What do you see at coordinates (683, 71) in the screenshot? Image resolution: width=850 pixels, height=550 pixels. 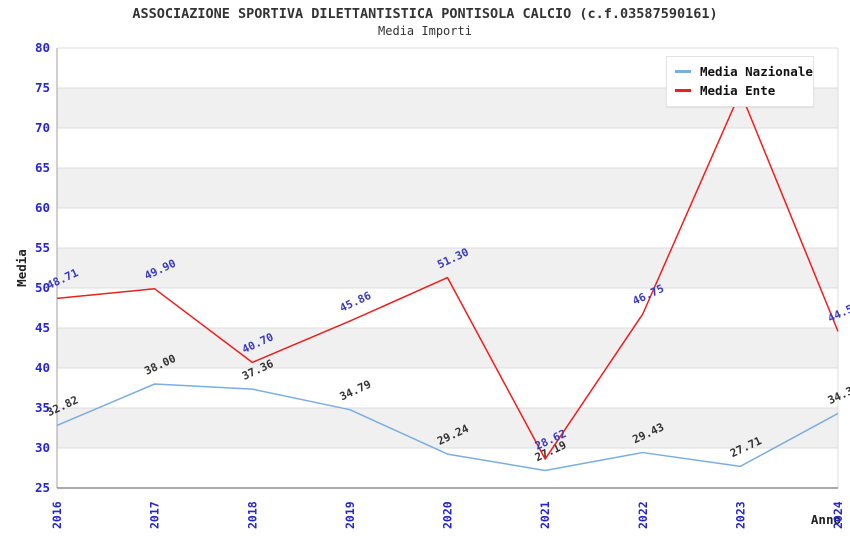 I see `media-nazionale-swatch-icon` at bounding box center [683, 71].